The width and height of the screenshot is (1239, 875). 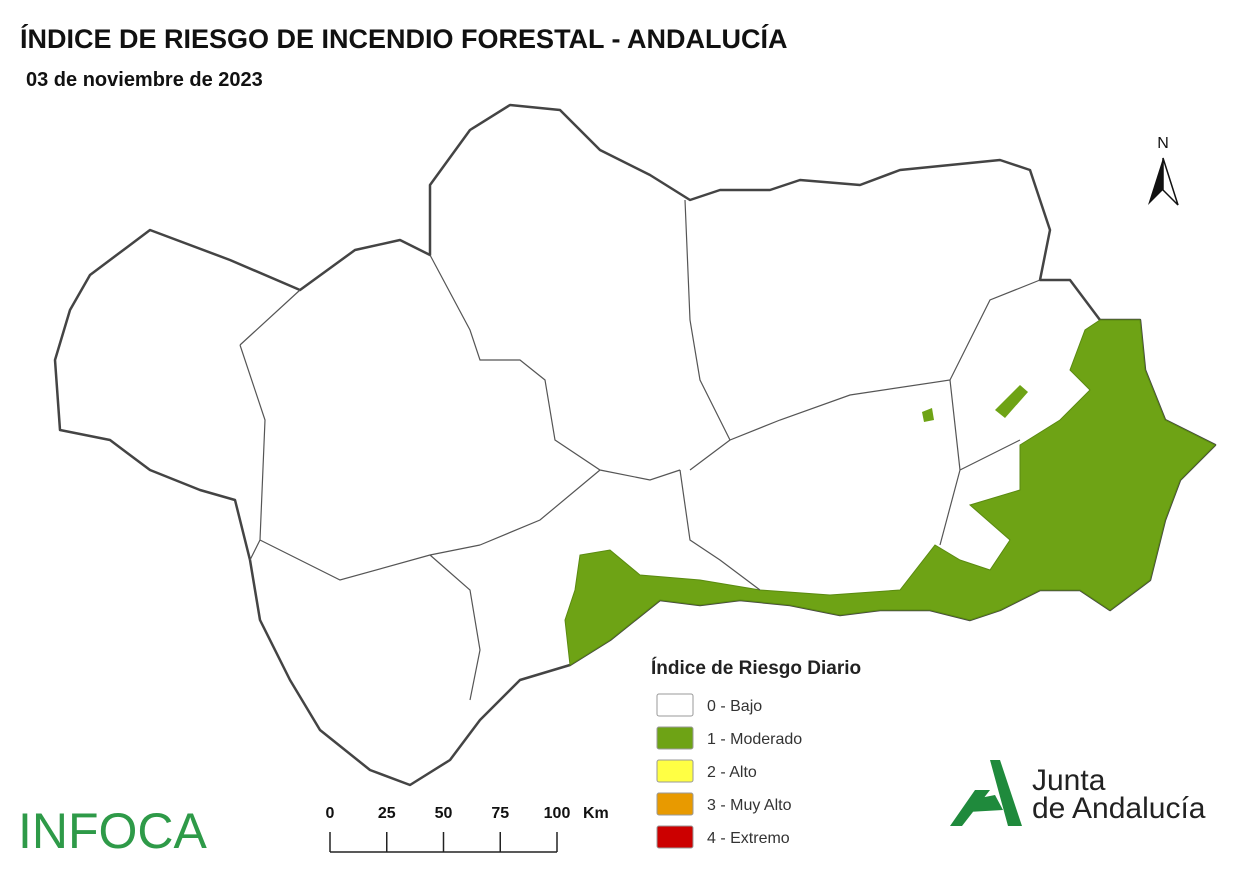 What do you see at coordinates (113, 831) in the screenshot?
I see `infoca-logo: INFOCA` at bounding box center [113, 831].